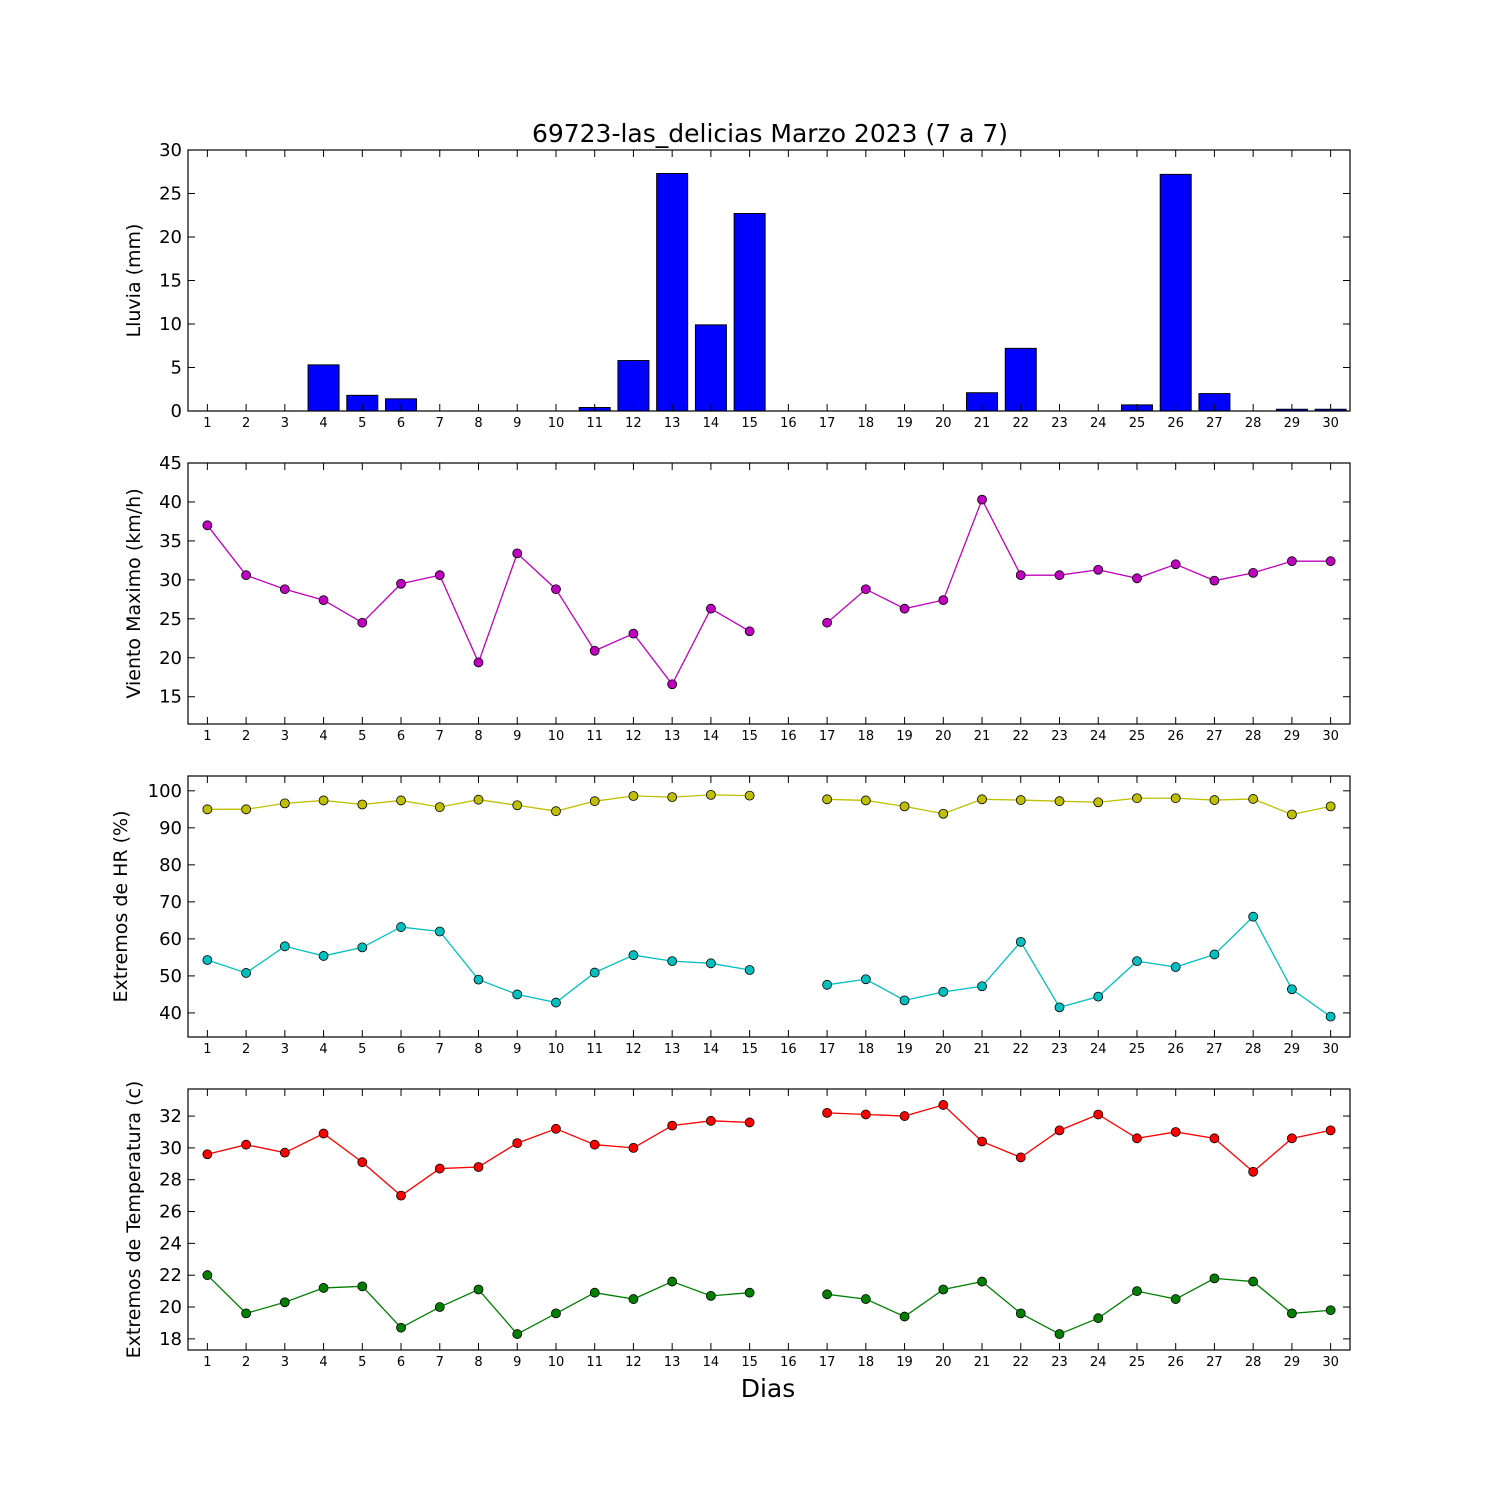 The image size is (1500, 1500). I want to click on x-tick-label: 7, so click(440, 736).